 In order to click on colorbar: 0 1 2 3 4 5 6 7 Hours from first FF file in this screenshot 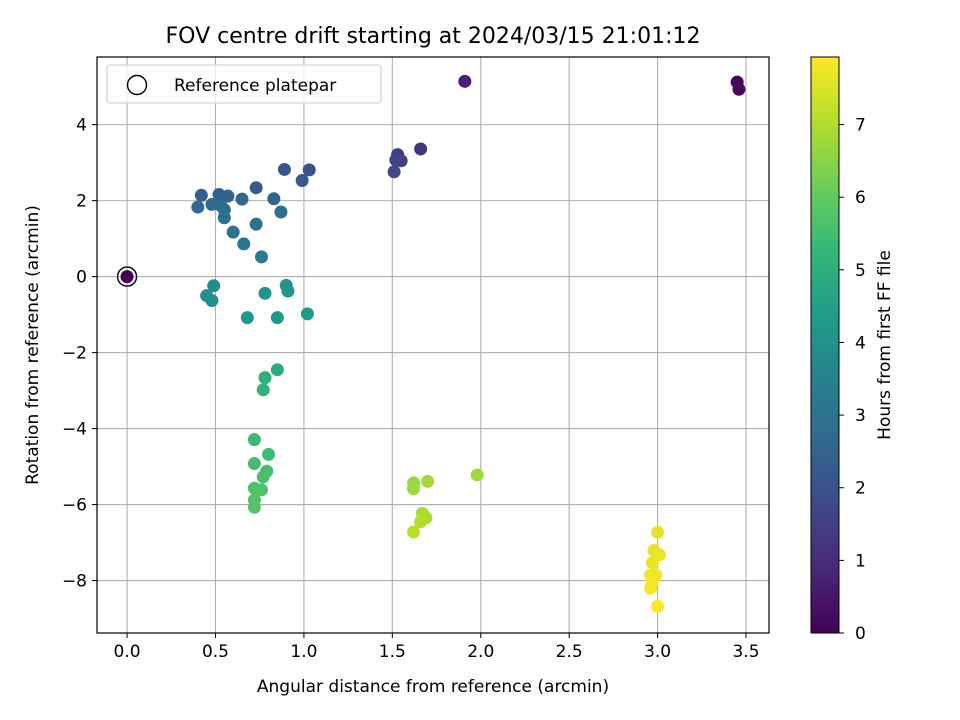, I will do `click(852, 350)`.